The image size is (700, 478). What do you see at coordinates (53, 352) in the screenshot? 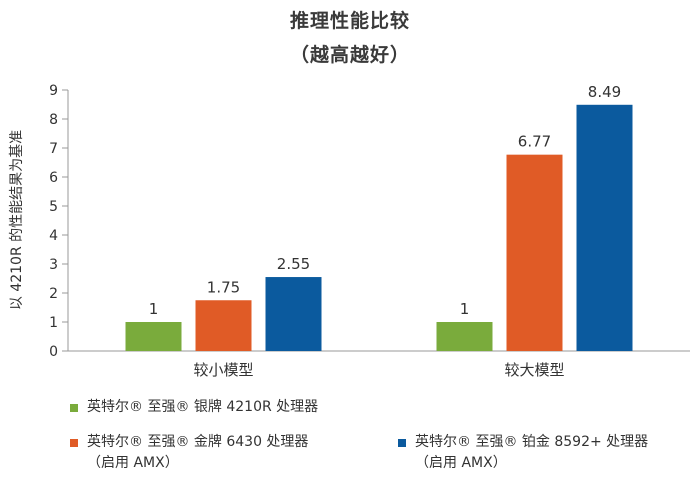
I see `y-tick-label: 0` at bounding box center [53, 352].